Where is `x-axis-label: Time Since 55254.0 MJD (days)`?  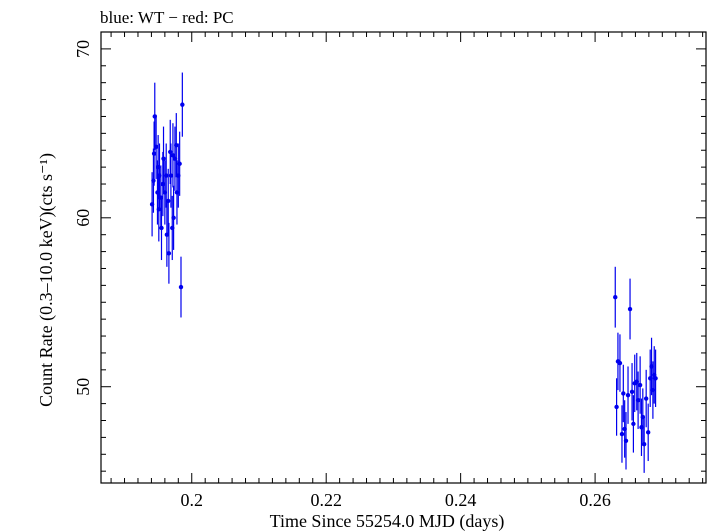
x-axis-label: Time Since 55254.0 MJD (days) is located at coordinates (387, 521).